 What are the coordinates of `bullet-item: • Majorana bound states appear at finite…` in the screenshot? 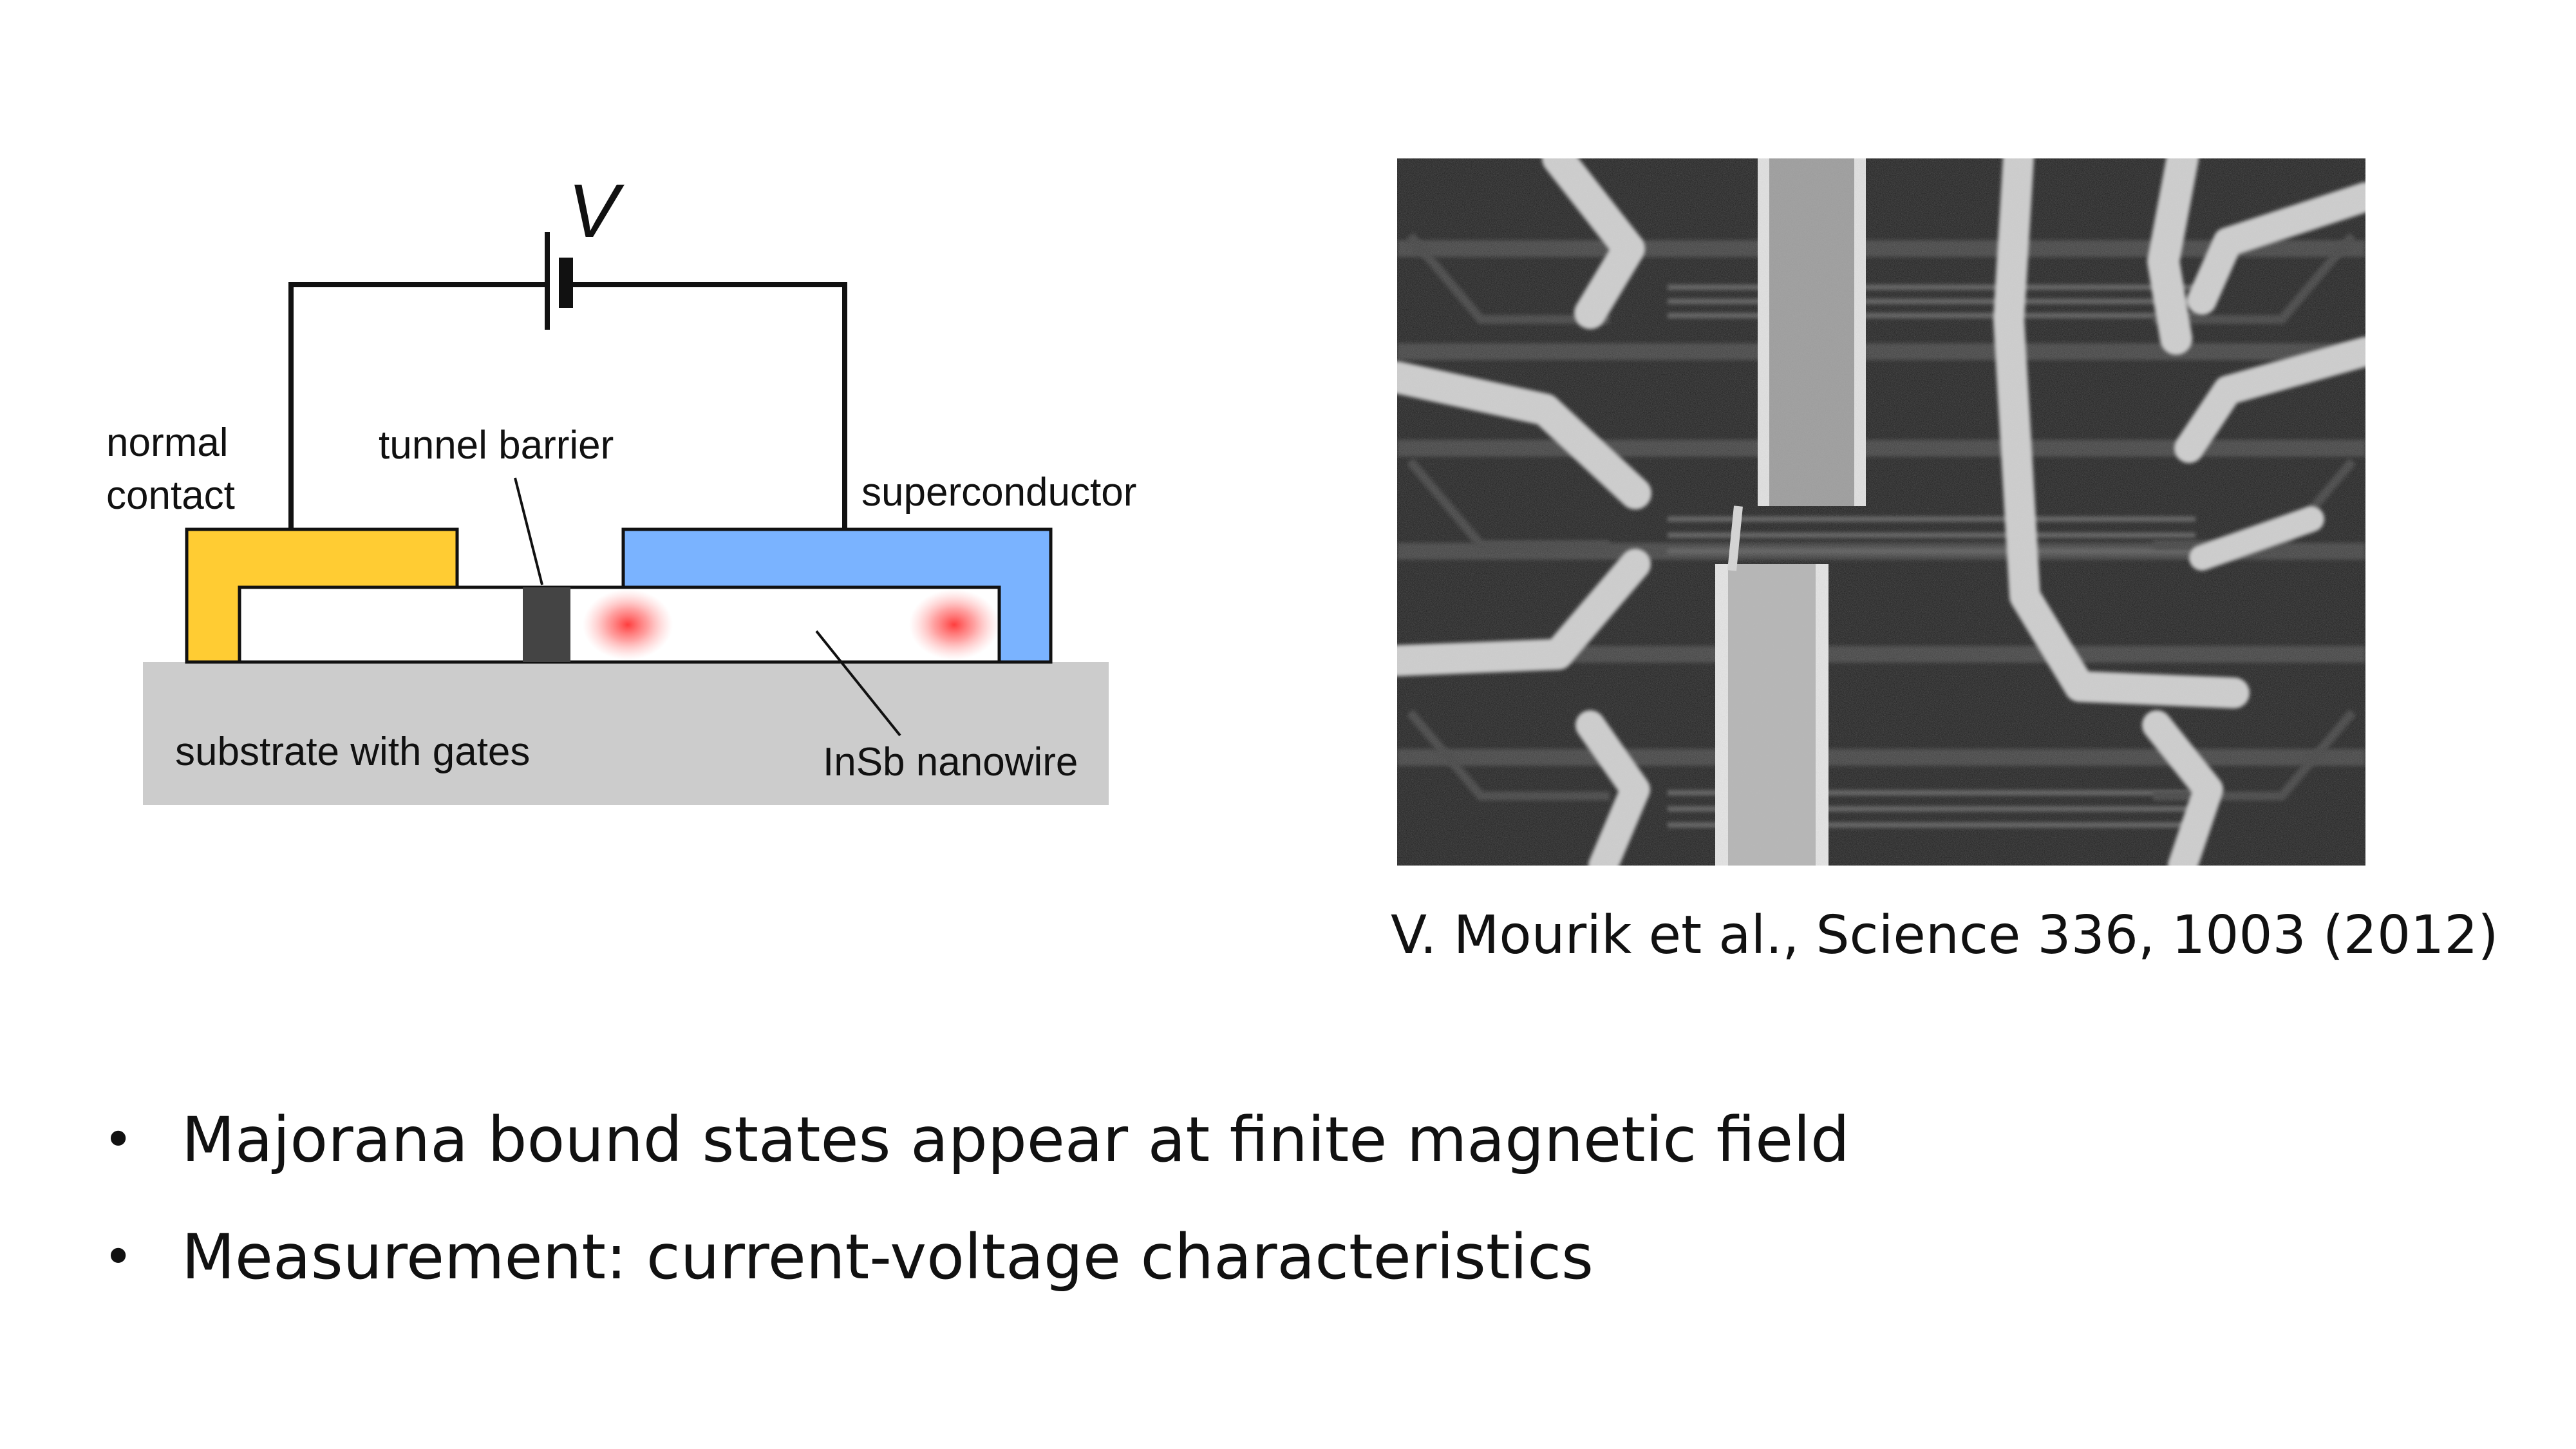 It's located at (976, 1154).